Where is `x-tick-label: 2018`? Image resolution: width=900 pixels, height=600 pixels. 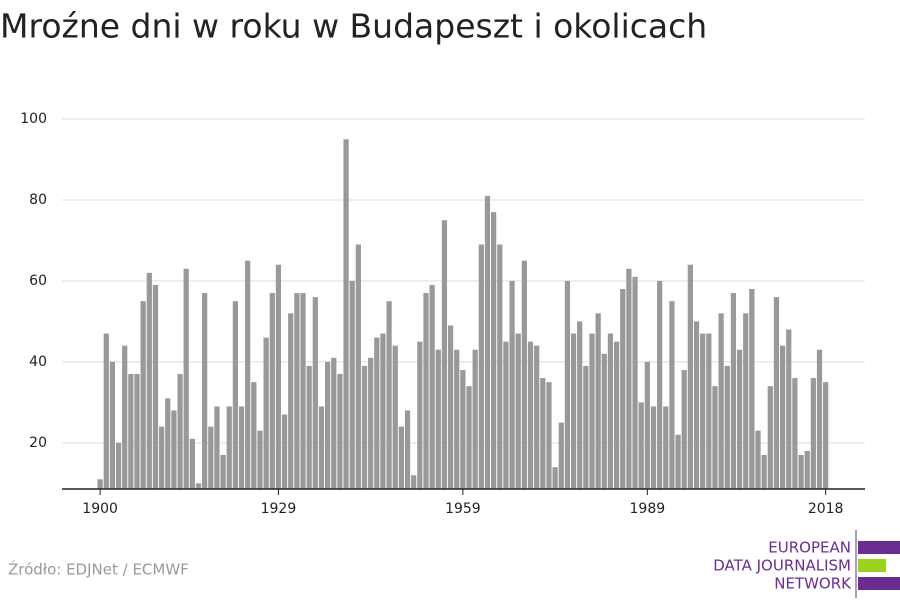 x-tick-label: 2018 is located at coordinates (826, 509).